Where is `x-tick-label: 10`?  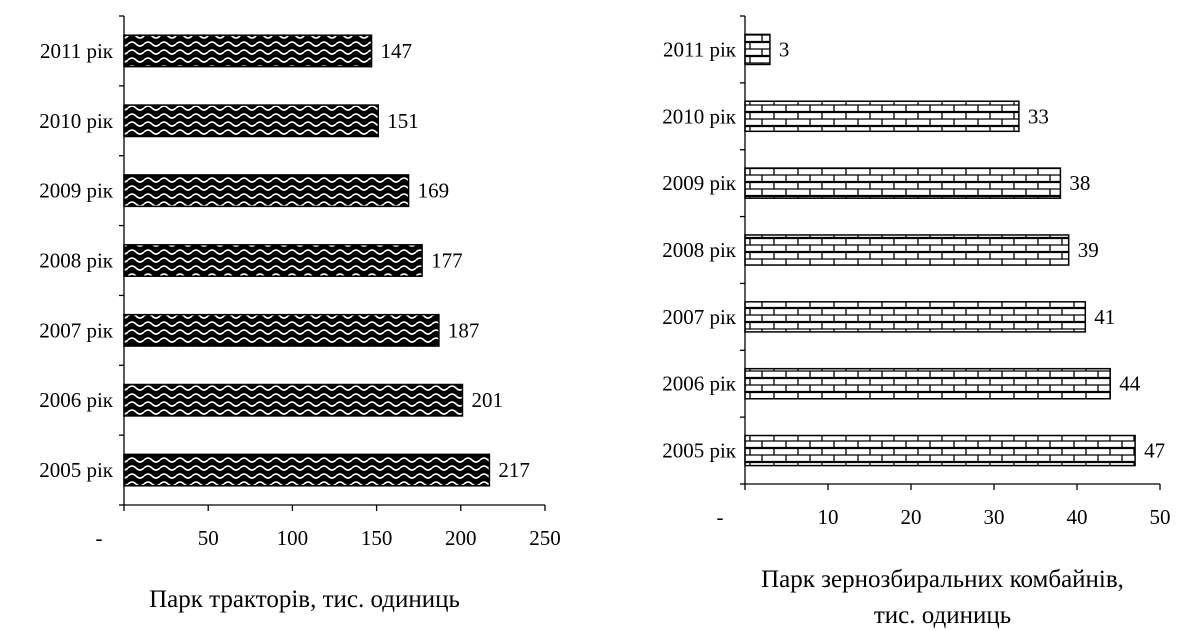
x-tick-label: 10 is located at coordinates (828, 517).